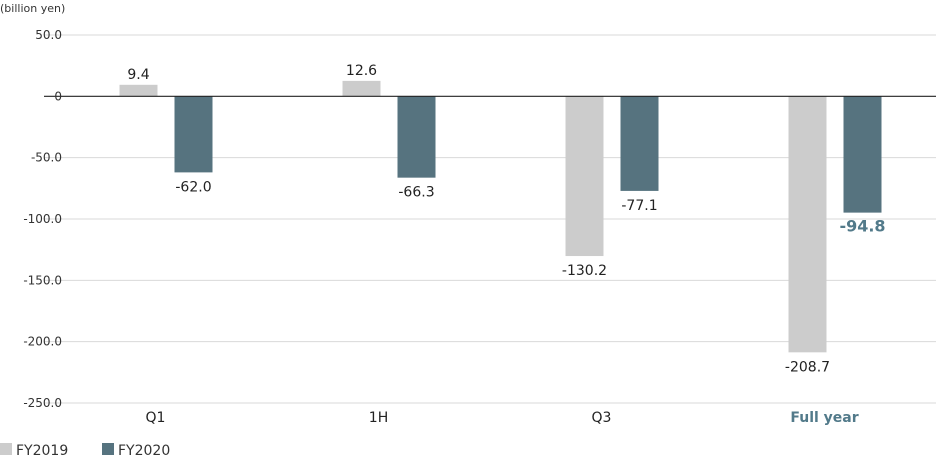 This screenshot has height=460, width=936. What do you see at coordinates (416, 137) in the screenshot?
I see `bar-fy2020-1h` at bounding box center [416, 137].